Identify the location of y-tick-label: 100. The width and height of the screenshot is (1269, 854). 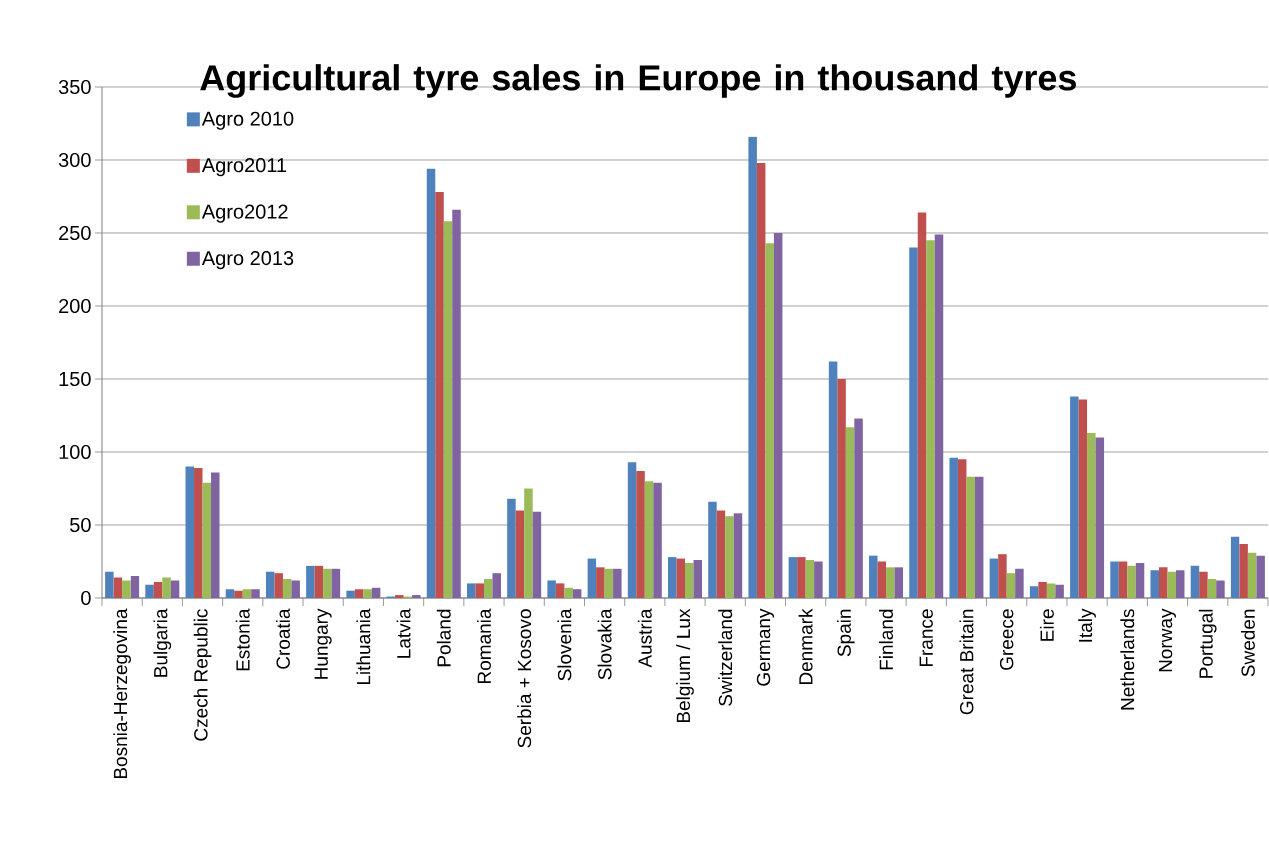
(75, 452).